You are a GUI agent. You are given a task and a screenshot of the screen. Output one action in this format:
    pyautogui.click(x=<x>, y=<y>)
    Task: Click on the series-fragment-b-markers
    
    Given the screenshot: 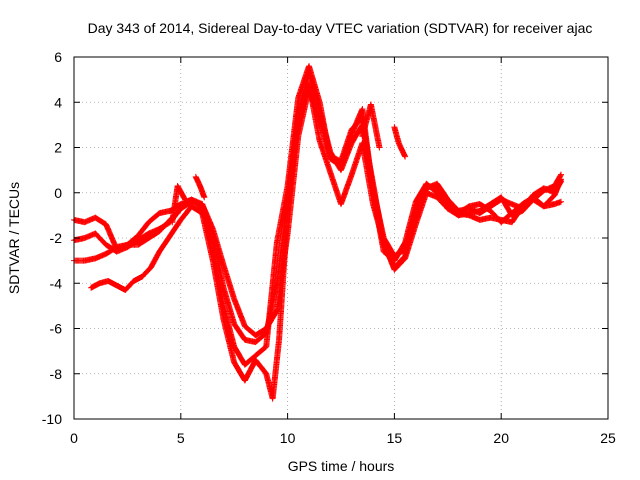 What is the action you would take?
    pyautogui.click(x=200, y=187)
    